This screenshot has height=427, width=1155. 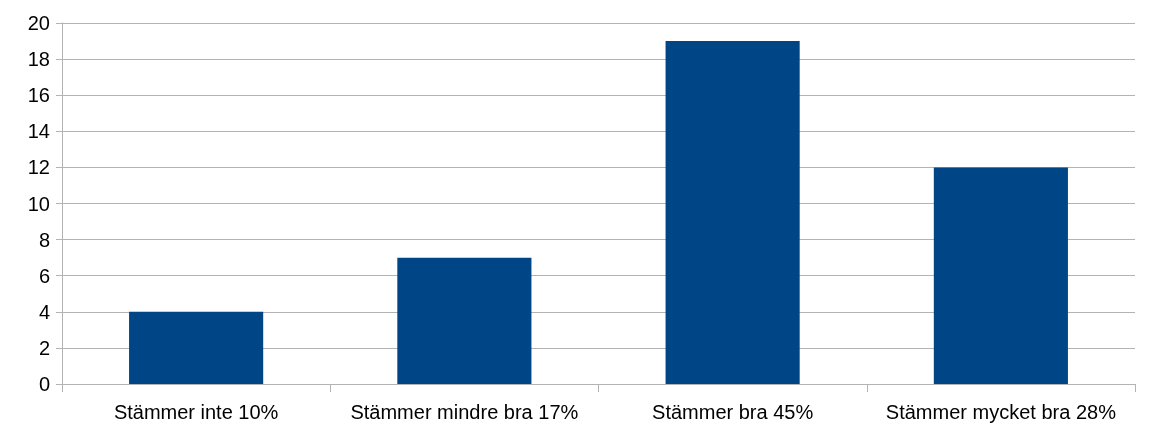 What do you see at coordinates (38, 203) in the screenshot?
I see `y-tick-label: 10` at bounding box center [38, 203].